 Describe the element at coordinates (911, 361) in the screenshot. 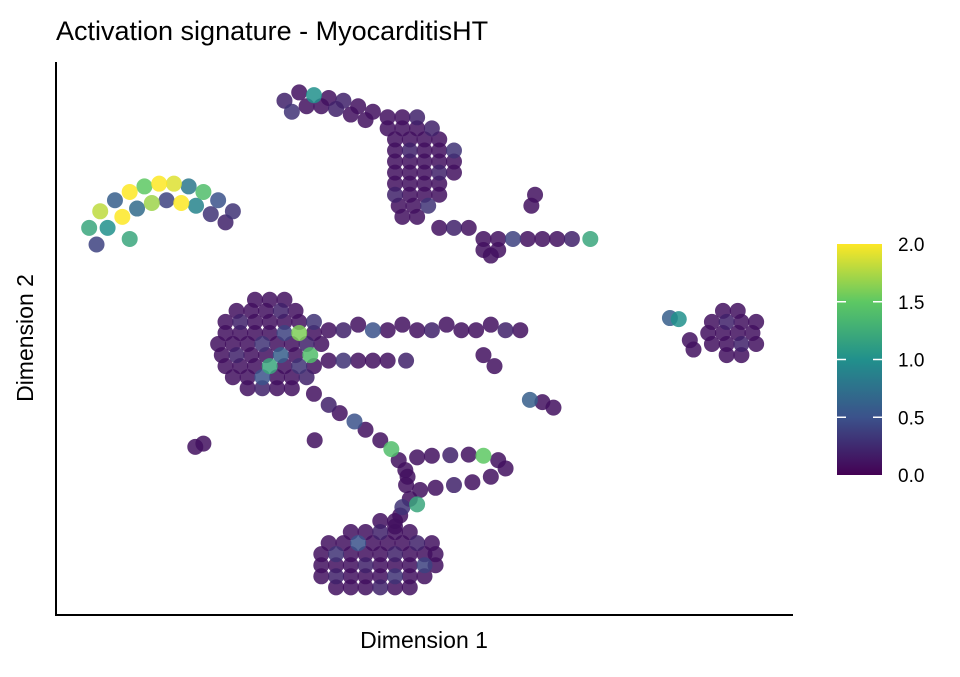

I see `legend-tick-label: 1.0` at that location.